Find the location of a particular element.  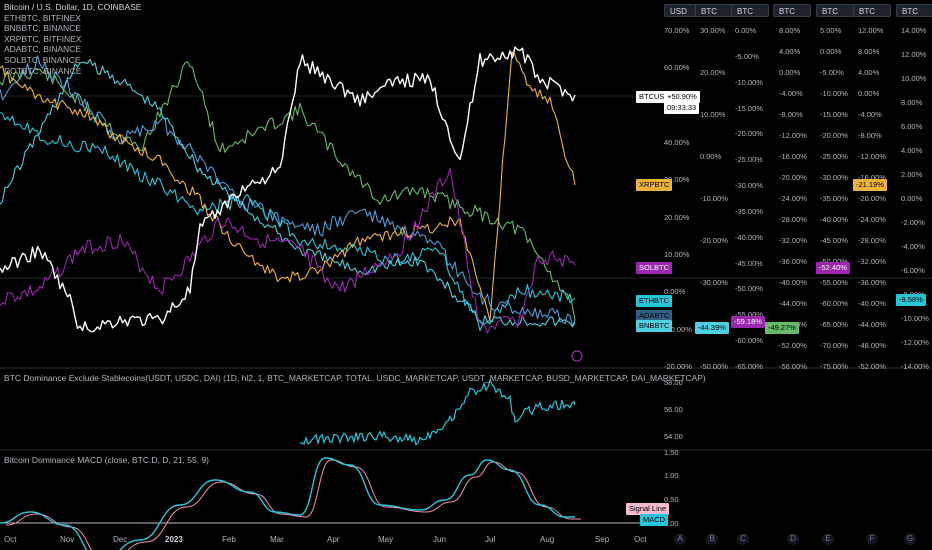

scale-header-usd: USD is located at coordinates (683, 10).